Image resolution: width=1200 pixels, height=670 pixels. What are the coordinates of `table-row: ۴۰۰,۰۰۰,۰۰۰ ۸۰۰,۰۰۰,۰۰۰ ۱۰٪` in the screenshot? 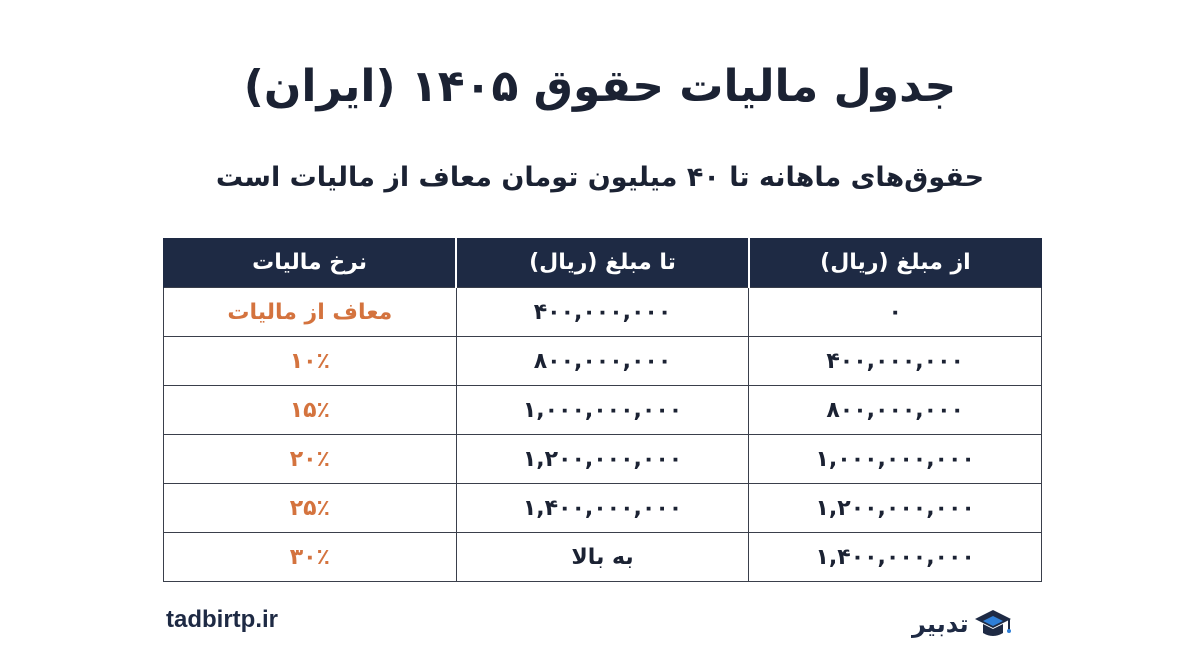 It's located at (602, 361).